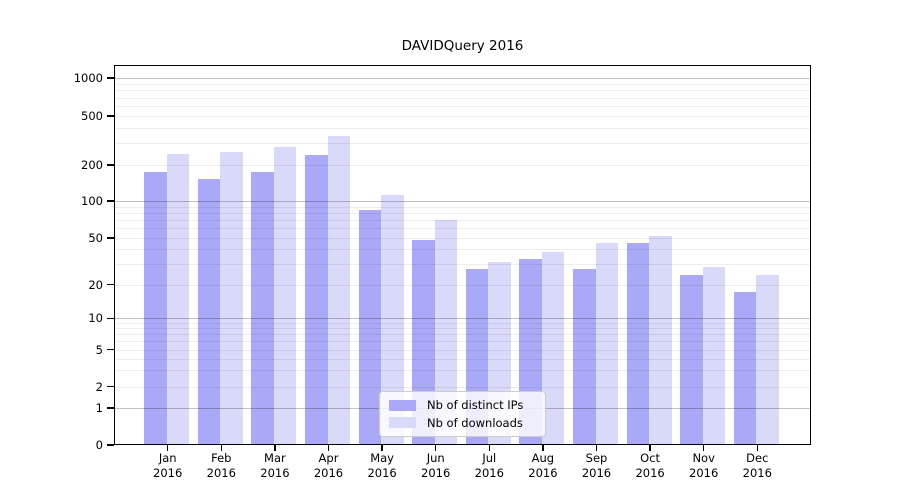 This screenshot has width=900, height=500. Describe the element at coordinates (95, 238) in the screenshot. I see `y-tick-label: 50` at that location.